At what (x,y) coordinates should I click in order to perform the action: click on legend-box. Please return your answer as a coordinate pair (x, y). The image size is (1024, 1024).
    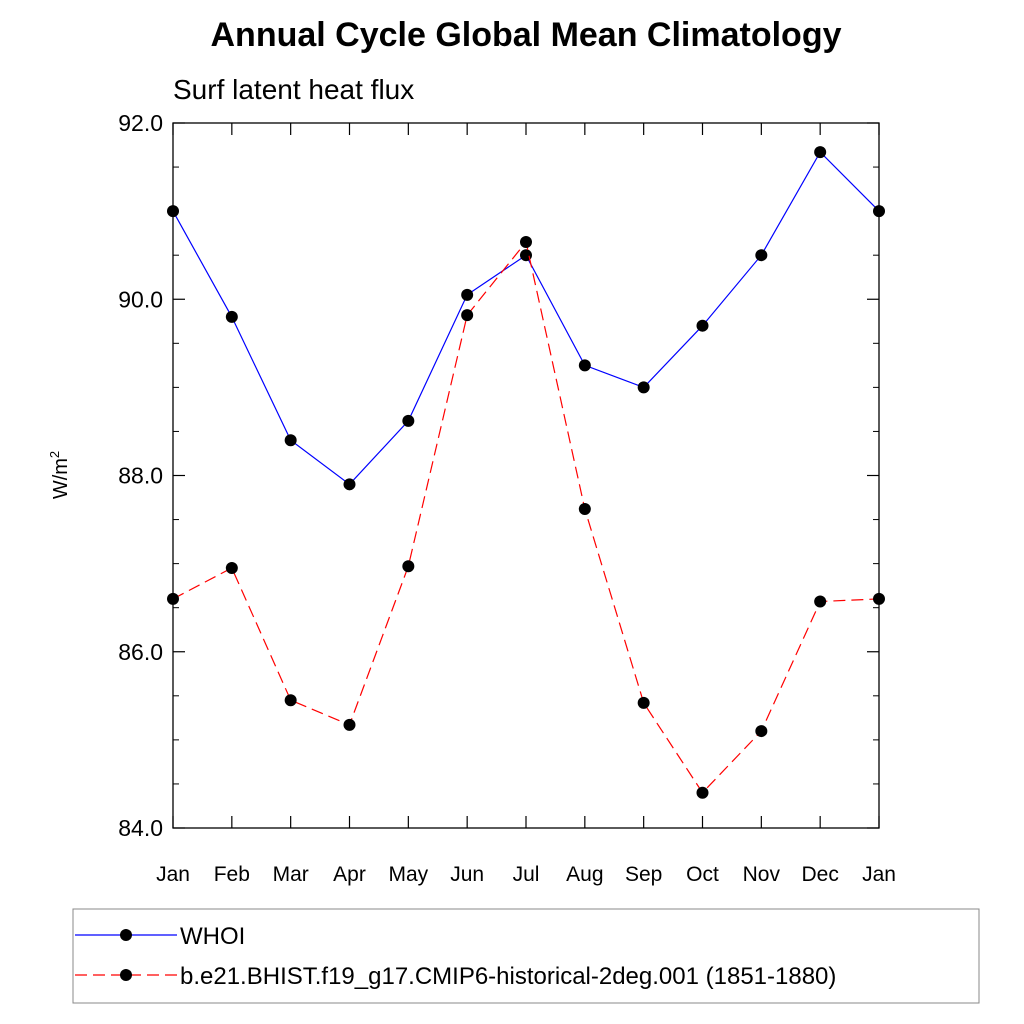
    Looking at the image, I should click on (526, 956).